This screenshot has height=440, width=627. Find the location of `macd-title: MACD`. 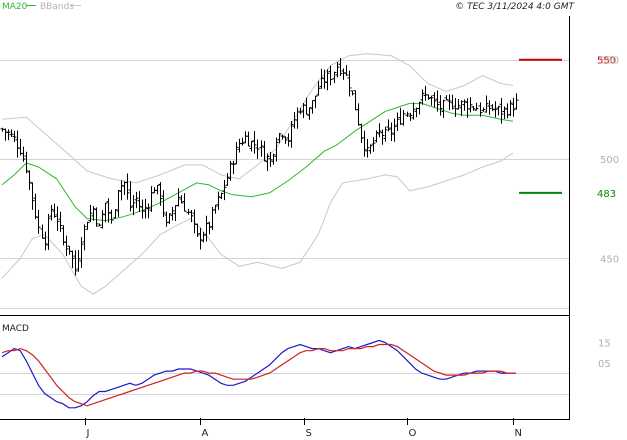

macd-title: MACD is located at coordinates (15, 329).